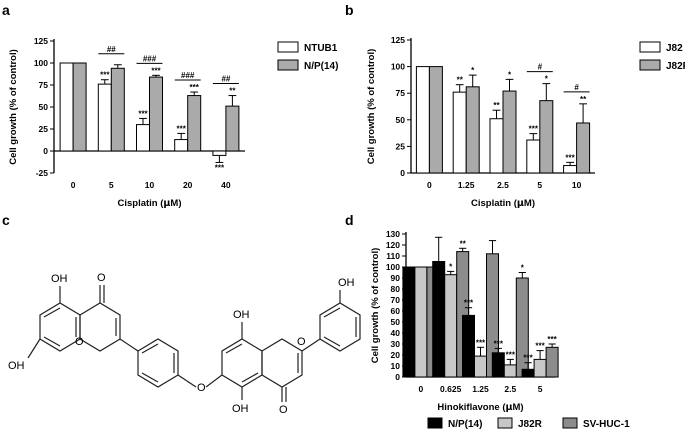 This screenshot has height=433, width=685. Describe the element at coordinates (577, 185) in the screenshot. I see `x-tick-label: 10` at that location.